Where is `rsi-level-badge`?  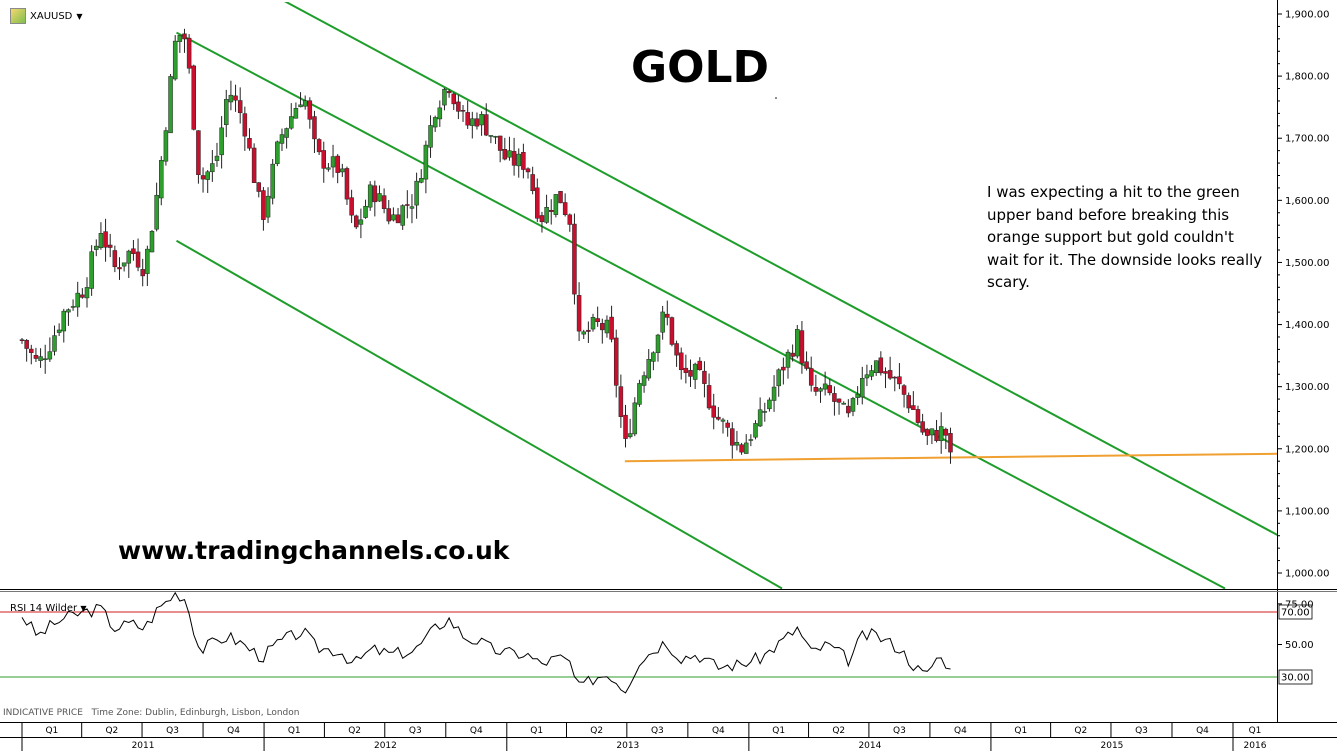 rsi-level-badge is located at coordinates (1295, 612).